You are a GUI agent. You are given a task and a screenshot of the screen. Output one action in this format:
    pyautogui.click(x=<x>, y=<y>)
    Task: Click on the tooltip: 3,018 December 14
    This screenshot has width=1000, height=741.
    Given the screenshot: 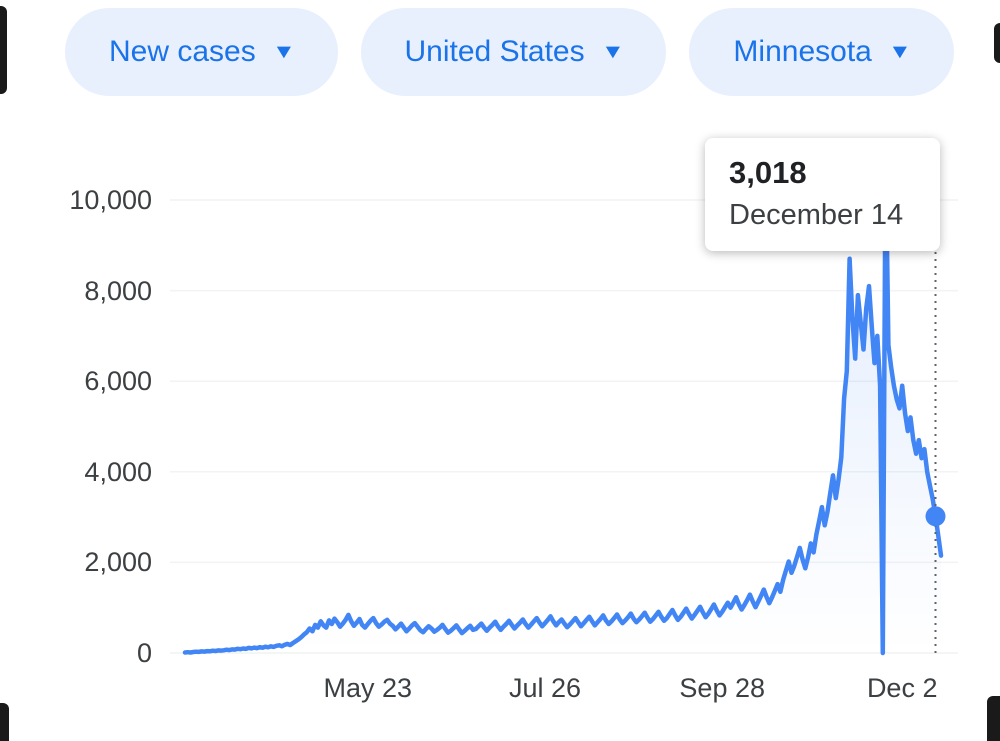 What is the action you would take?
    pyautogui.click(x=822, y=194)
    